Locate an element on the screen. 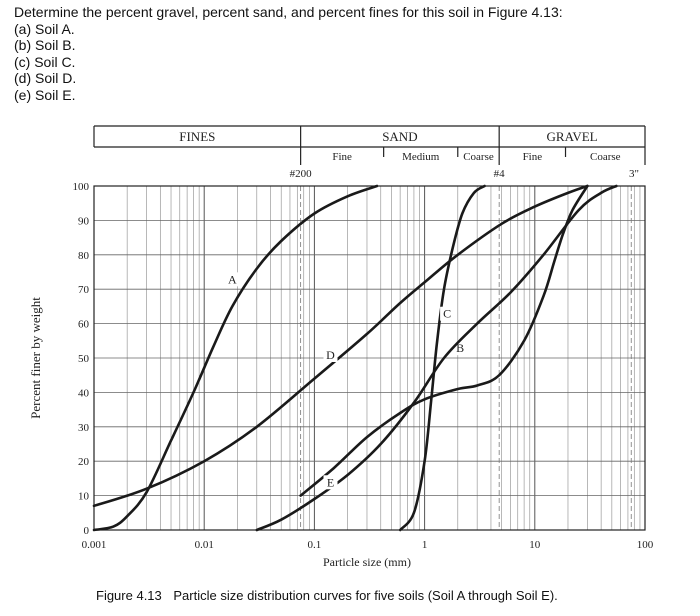 The image size is (700, 616). x-axis-label: Particle size (mm) is located at coordinates (367, 562).